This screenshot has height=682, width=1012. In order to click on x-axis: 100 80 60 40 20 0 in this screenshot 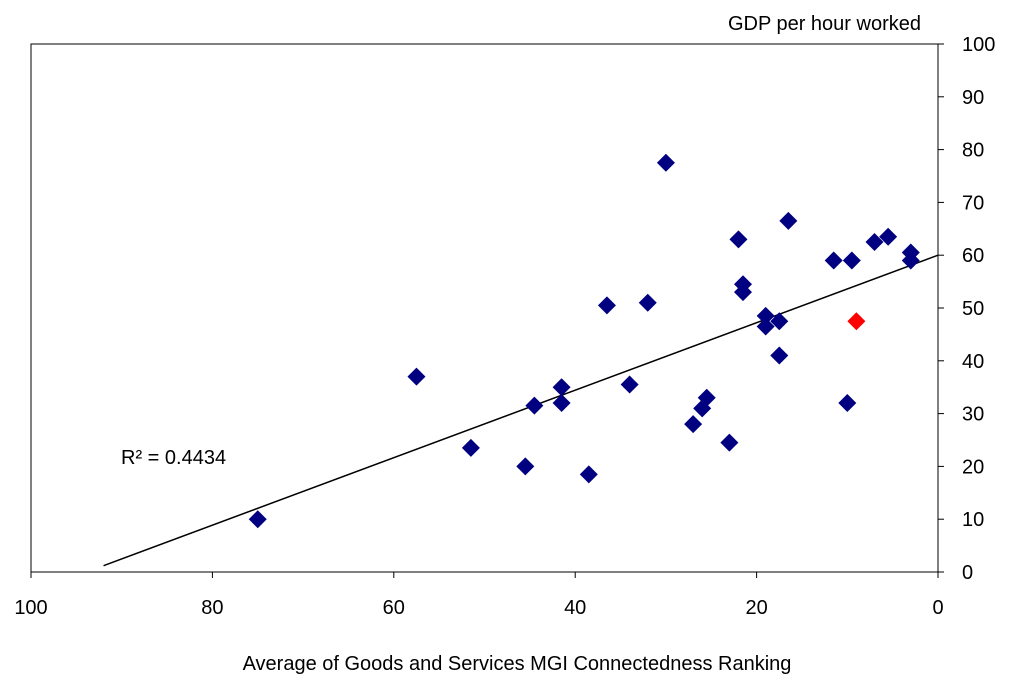, I will do `click(479, 595)`.